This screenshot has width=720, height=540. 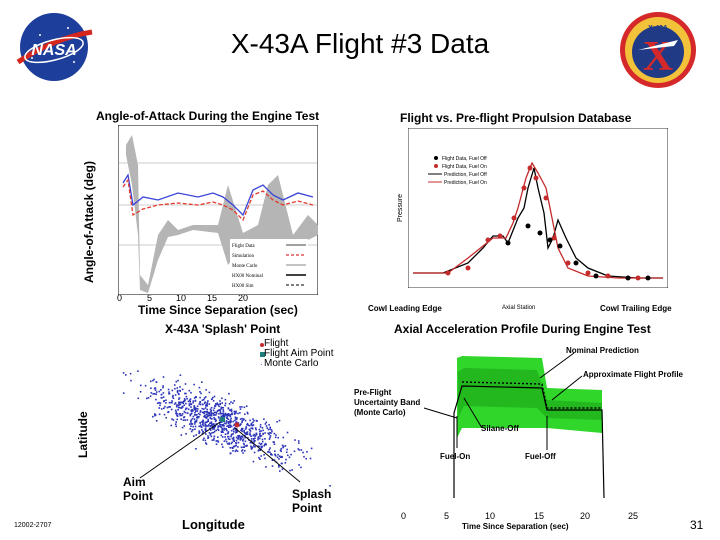 I want to click on aoa-xlabel: Time Since Separation (sec), so click(x=218, y=310).